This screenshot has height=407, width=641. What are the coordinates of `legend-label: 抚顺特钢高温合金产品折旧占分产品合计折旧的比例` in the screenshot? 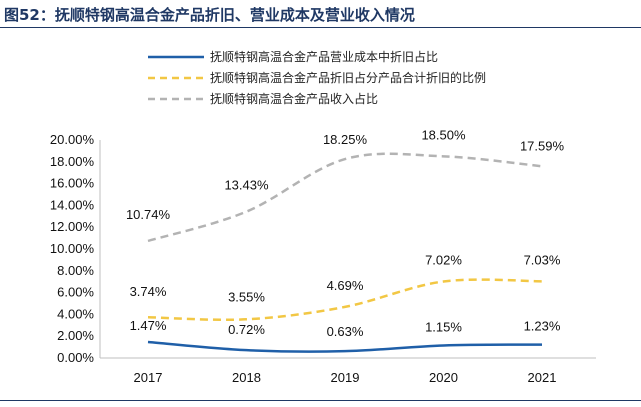 It's located at (348, 77).